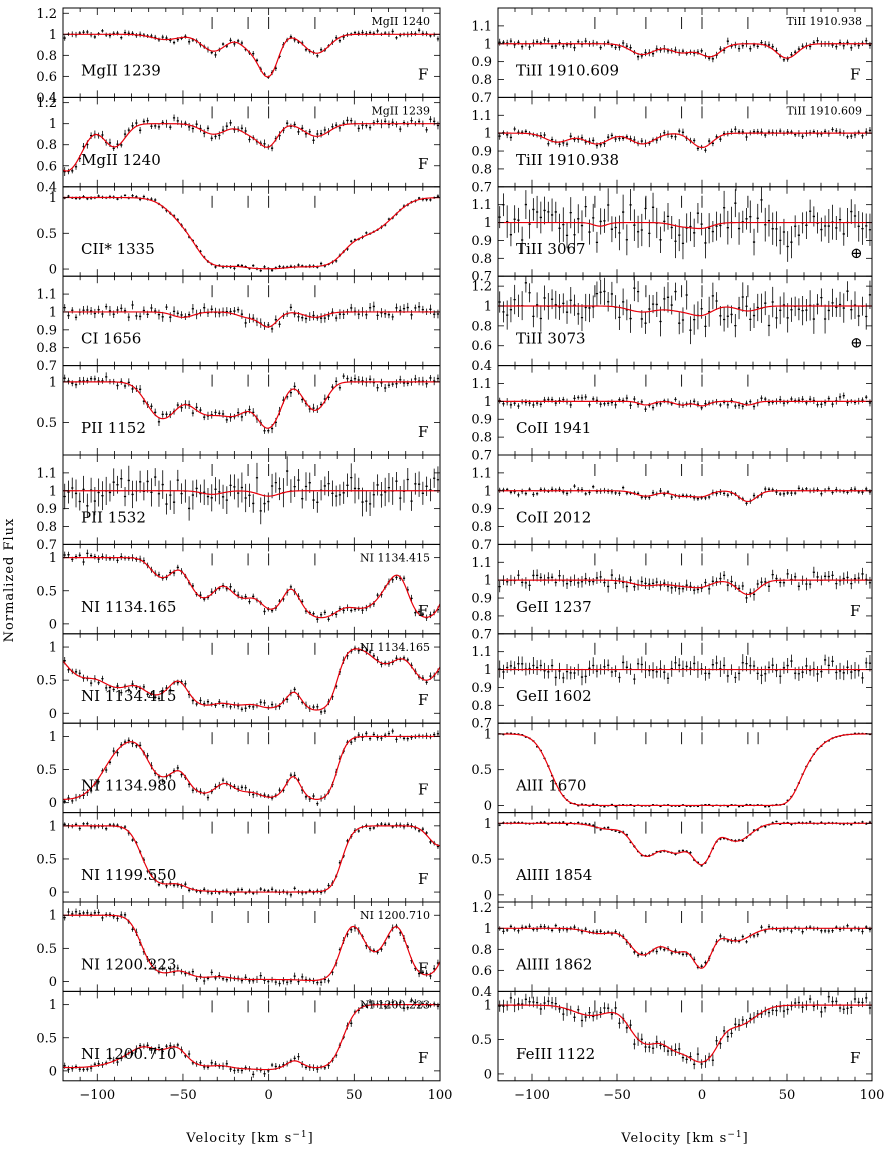  Describe the element at coordinates (551, 249) in the screenshot. I see `ion-label: TiII 3067` at that location.